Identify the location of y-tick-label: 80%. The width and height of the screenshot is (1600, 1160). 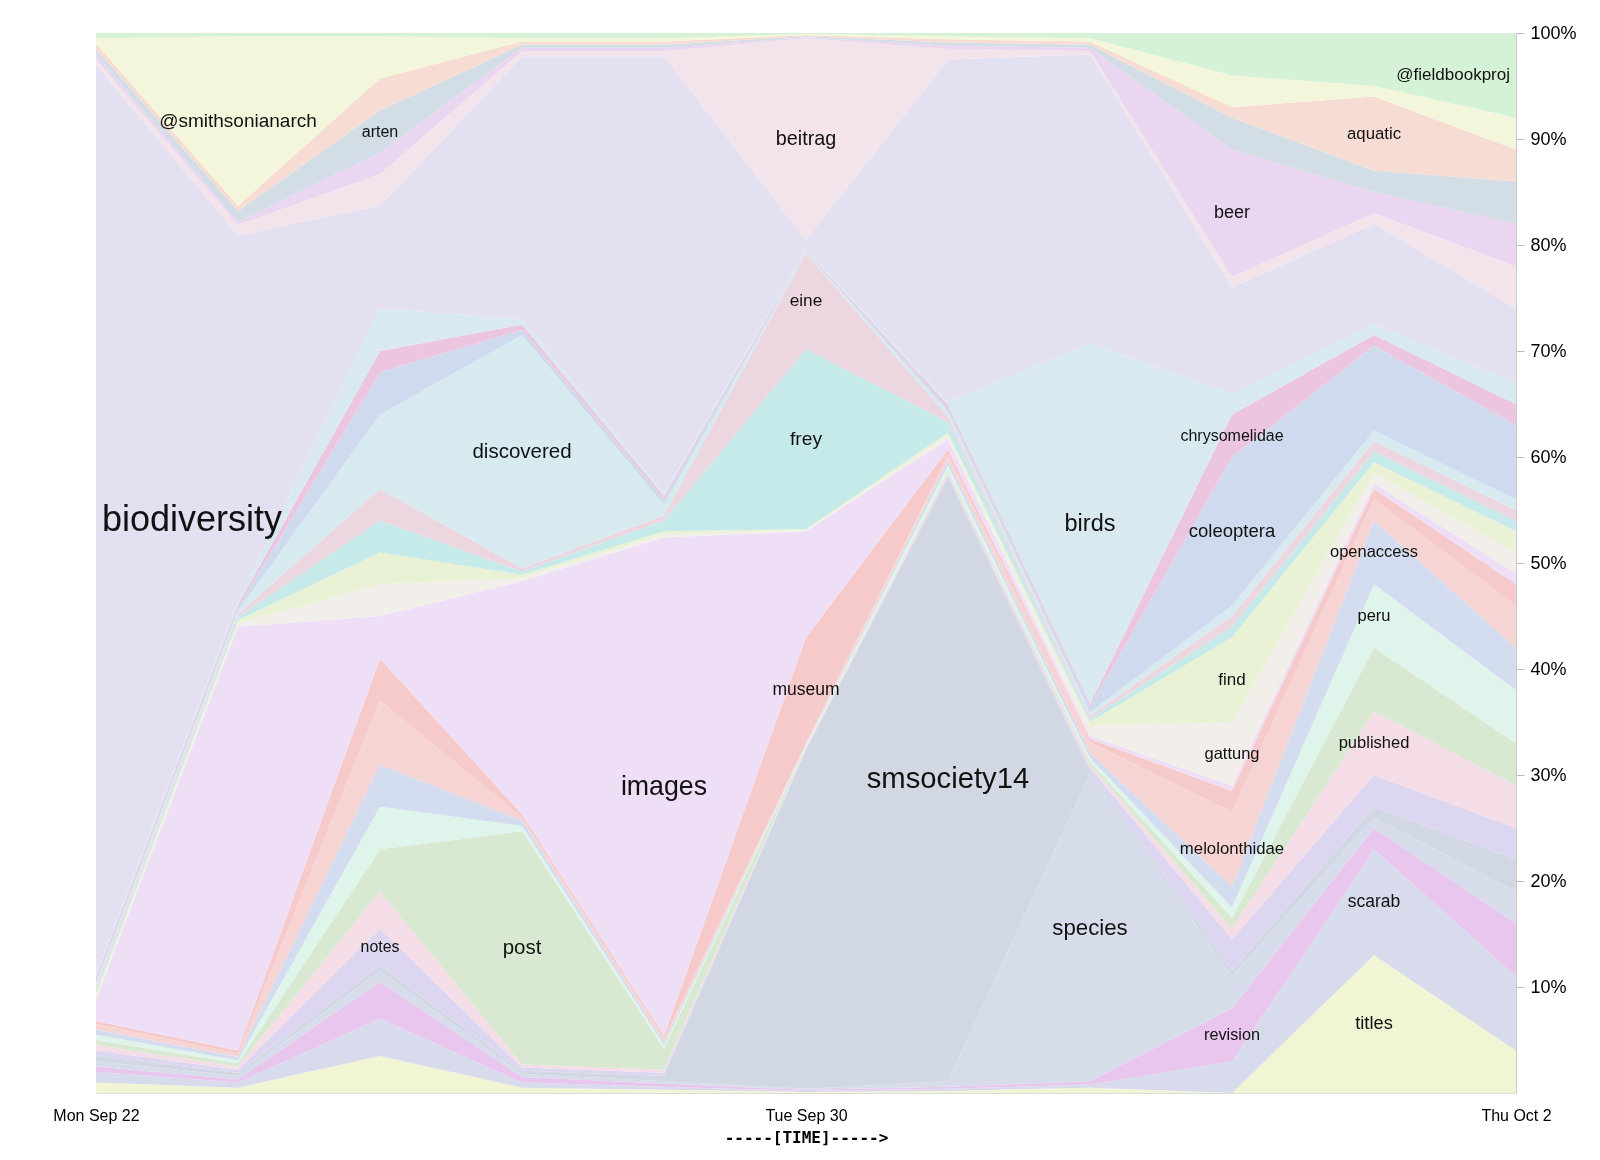
(1548, 244).